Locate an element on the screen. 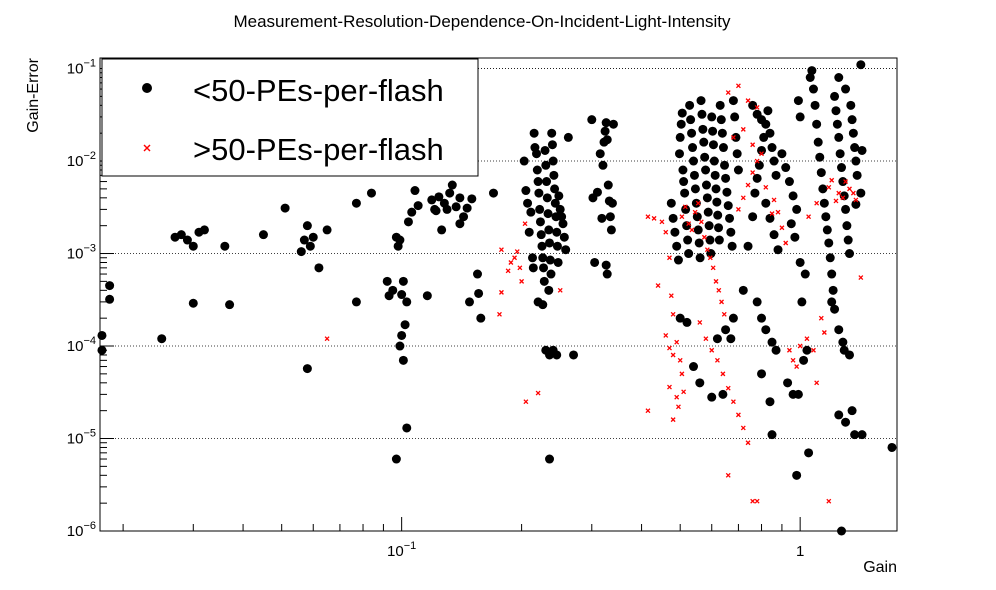  legend-label-above-50: >50-PEs-per-flash is located at coordinates (318, 149).